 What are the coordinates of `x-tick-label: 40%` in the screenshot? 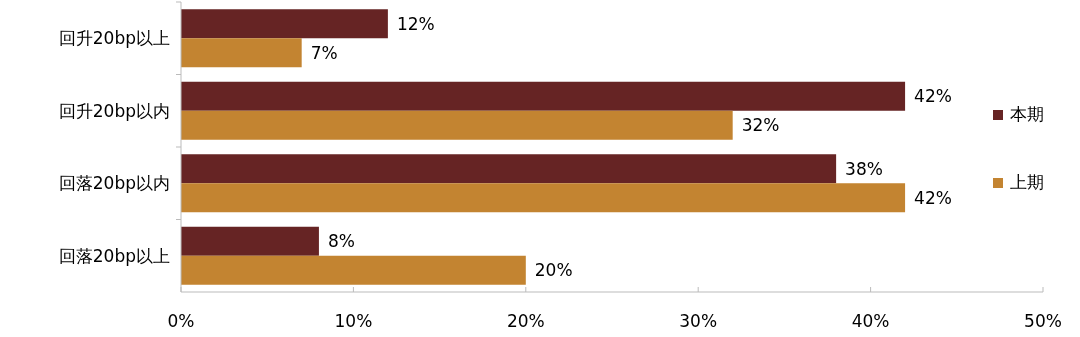 It's located at (870, 321).